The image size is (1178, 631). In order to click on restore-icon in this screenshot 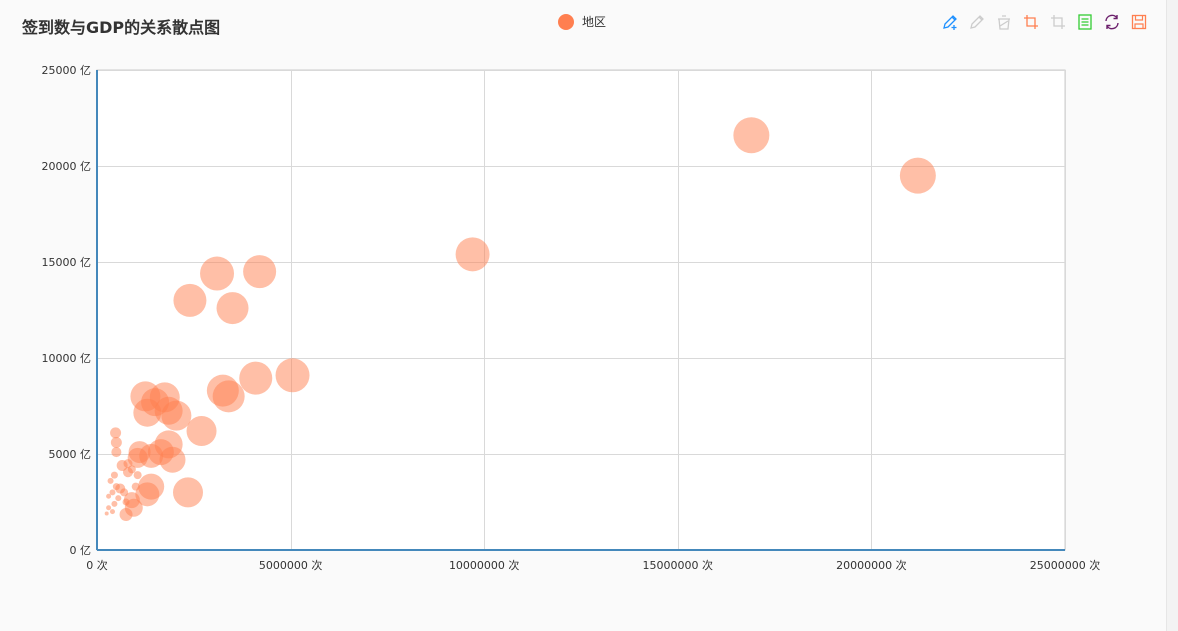, I will do `click(1112, 22)`.